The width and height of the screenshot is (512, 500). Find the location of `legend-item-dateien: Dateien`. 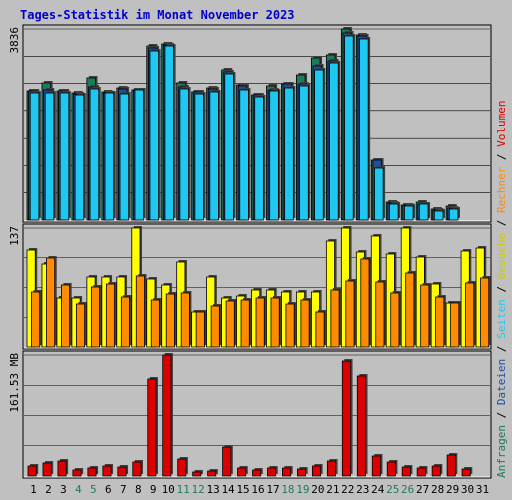

legend-item-dateien: Dateien is located at coordinates (501, 382).